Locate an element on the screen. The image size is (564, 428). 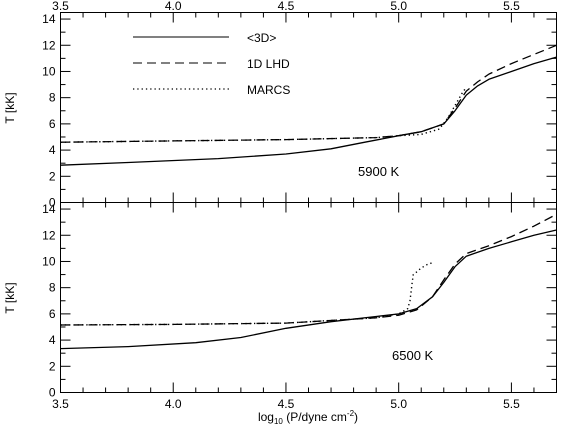
legend-label-1d-lhd: 1D LHD is located at coordinates (268, 64).